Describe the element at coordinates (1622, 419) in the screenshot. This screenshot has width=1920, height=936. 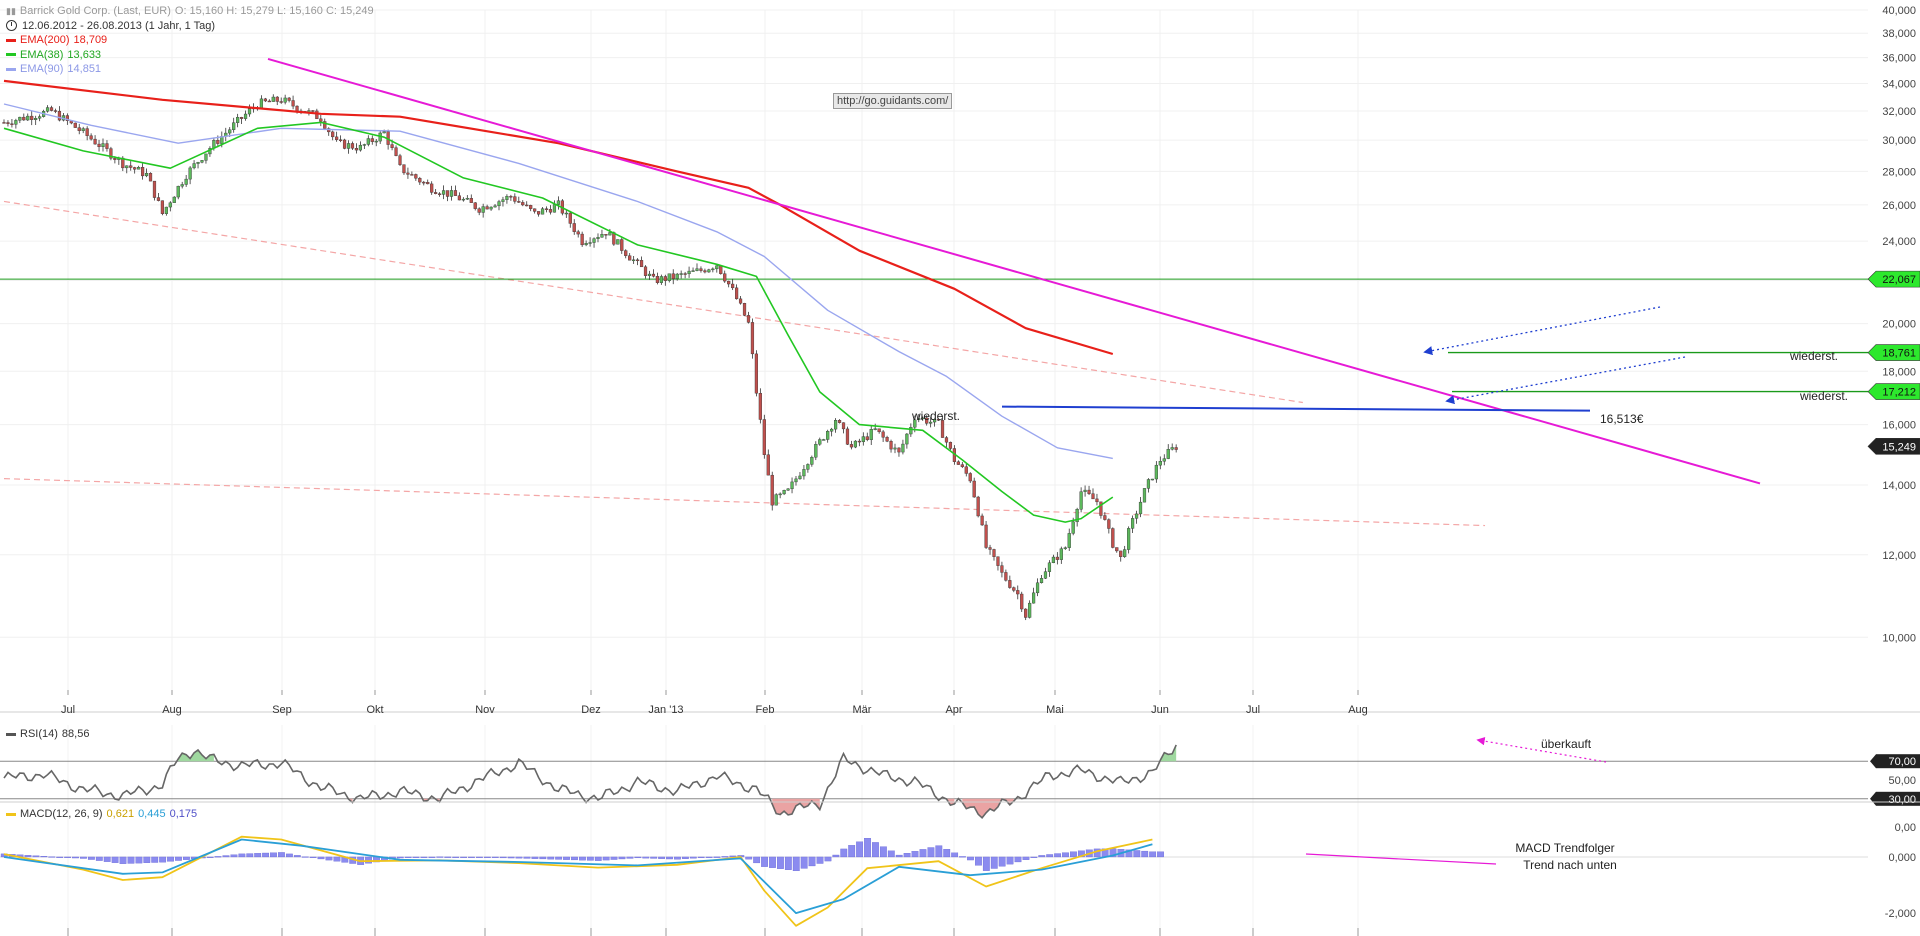
I see `annotation-resist-value: 16,513€` at that location.